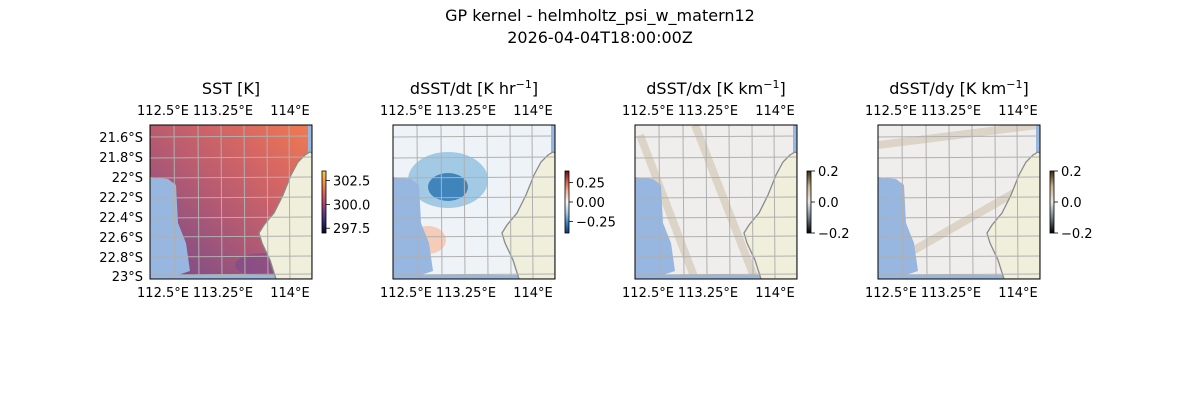 This screenshot has height=400, width=1200. I want to click on panel-title: SST [K], so click(231, 88).